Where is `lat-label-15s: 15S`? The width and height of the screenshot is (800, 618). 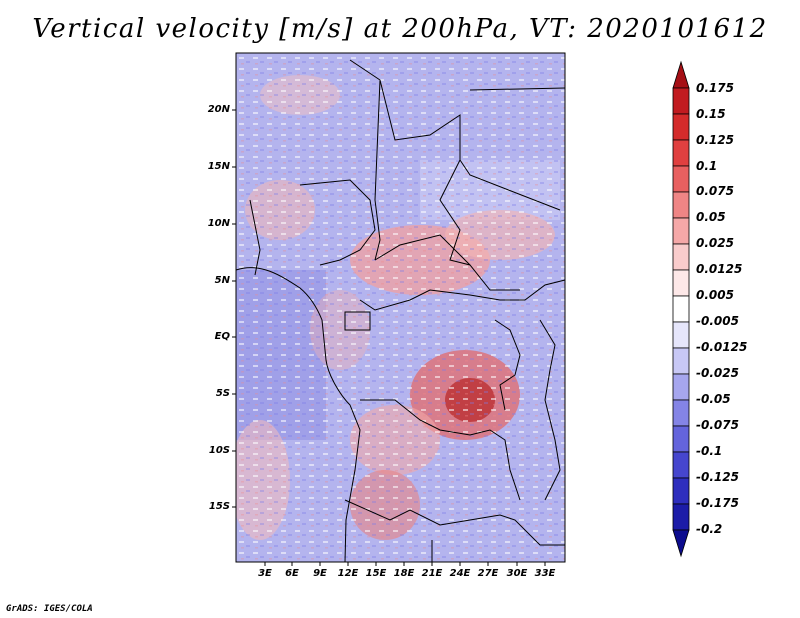 lat-label-15s: 15S is located at coordinates (219, 506).